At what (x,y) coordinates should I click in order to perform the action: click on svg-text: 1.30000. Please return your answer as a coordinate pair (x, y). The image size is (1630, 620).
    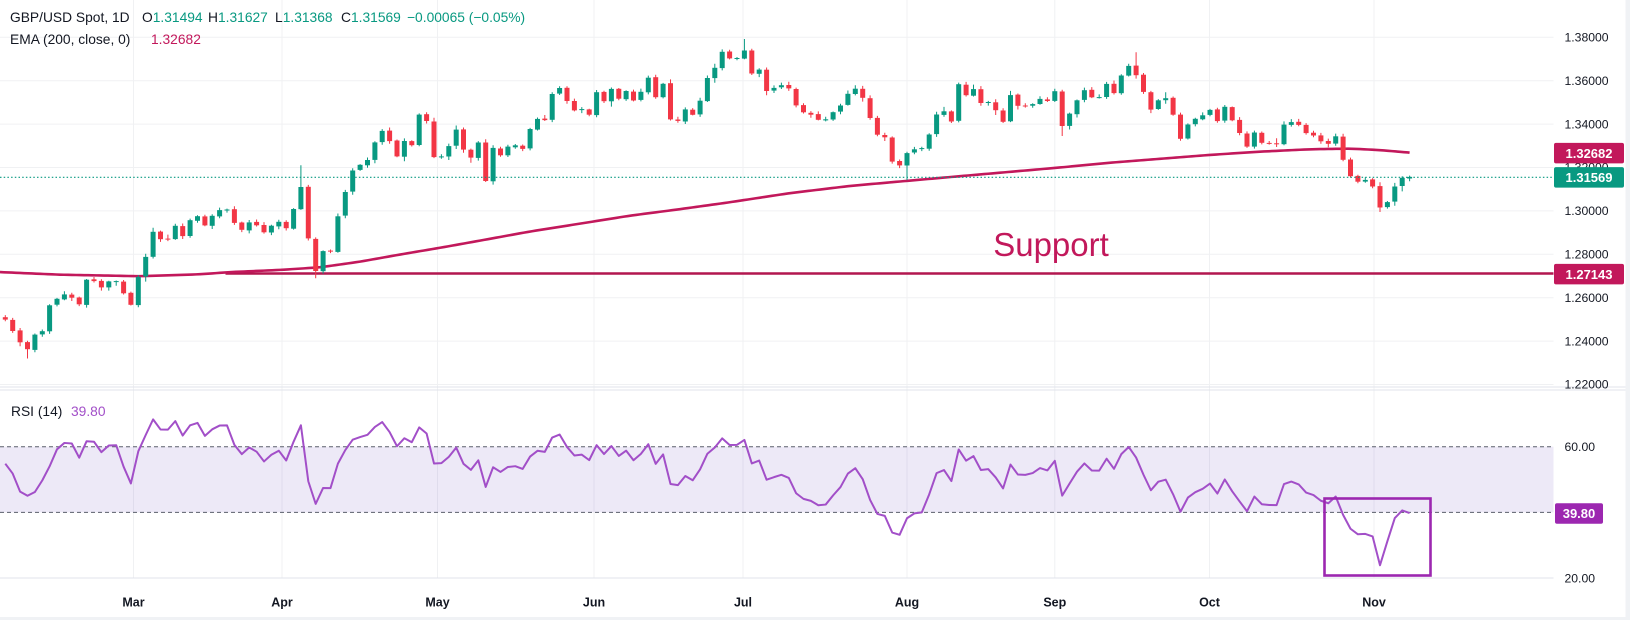
    Looking at the image, I should click on (1587, 211).